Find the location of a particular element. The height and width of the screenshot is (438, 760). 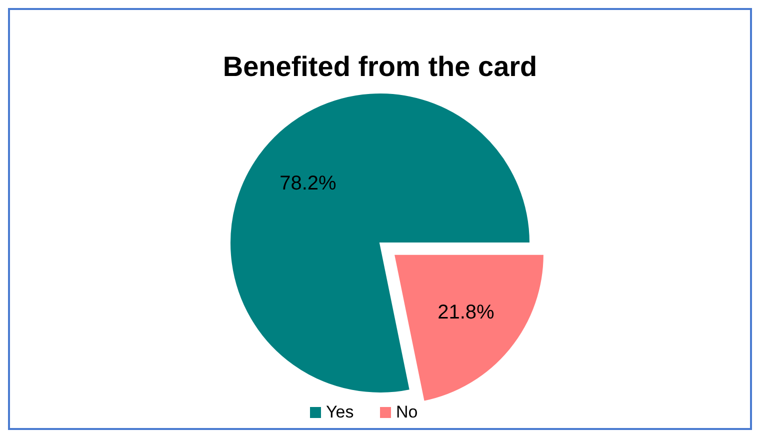

legend-label: Yes is located at coordinates (340, 412).